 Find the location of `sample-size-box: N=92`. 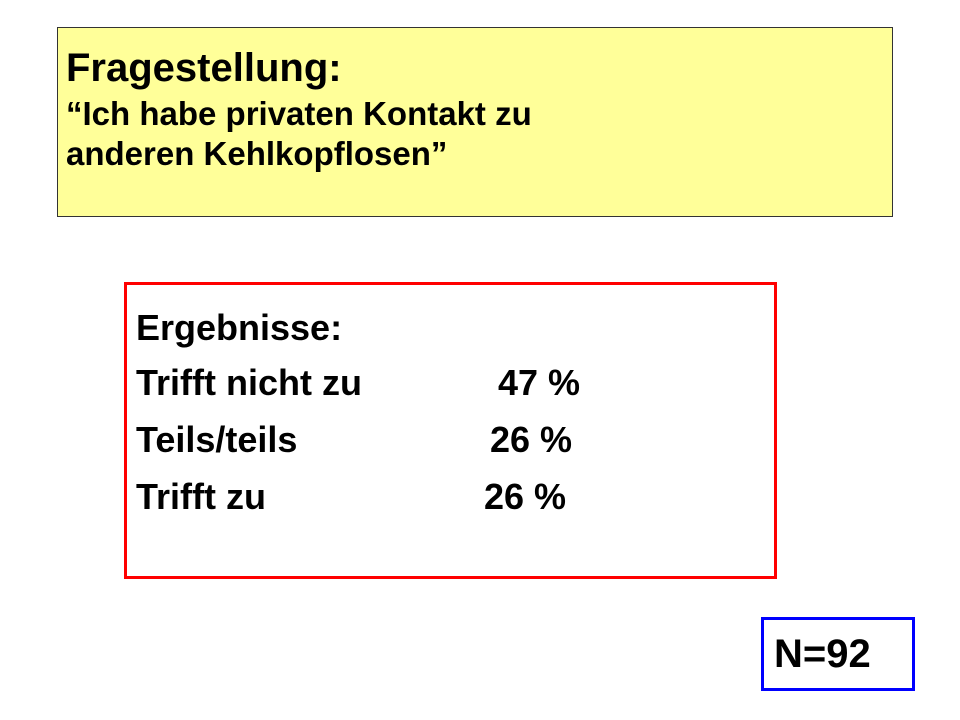

sample-size-box: N=92 is located at coordinates (838, 654).